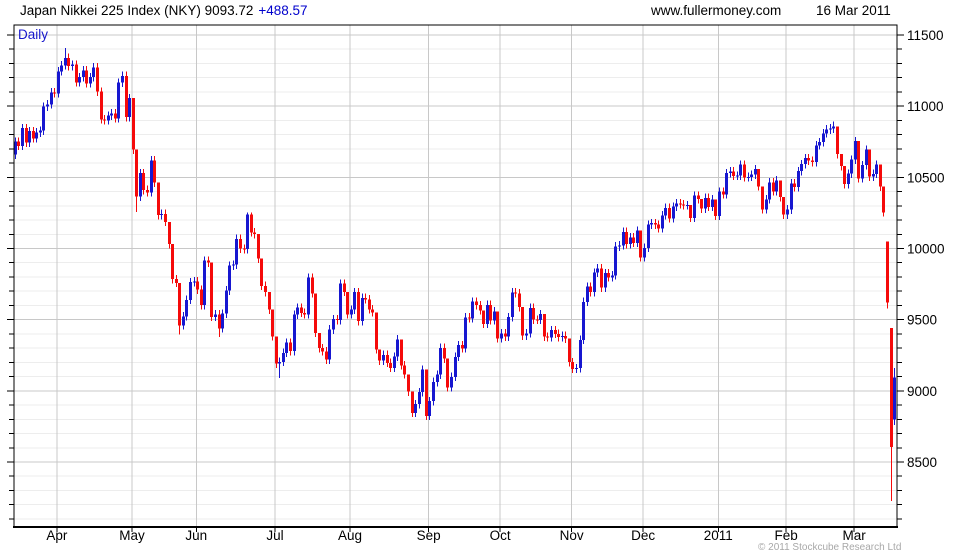  What do you see at coordinates (456, 535) in the screenshot?
I see `x-axis-labels: Apr May Jun Jul Aug Sep Oct Nov Dec 2011 Feb Mar` at bounding box center [456, 535].